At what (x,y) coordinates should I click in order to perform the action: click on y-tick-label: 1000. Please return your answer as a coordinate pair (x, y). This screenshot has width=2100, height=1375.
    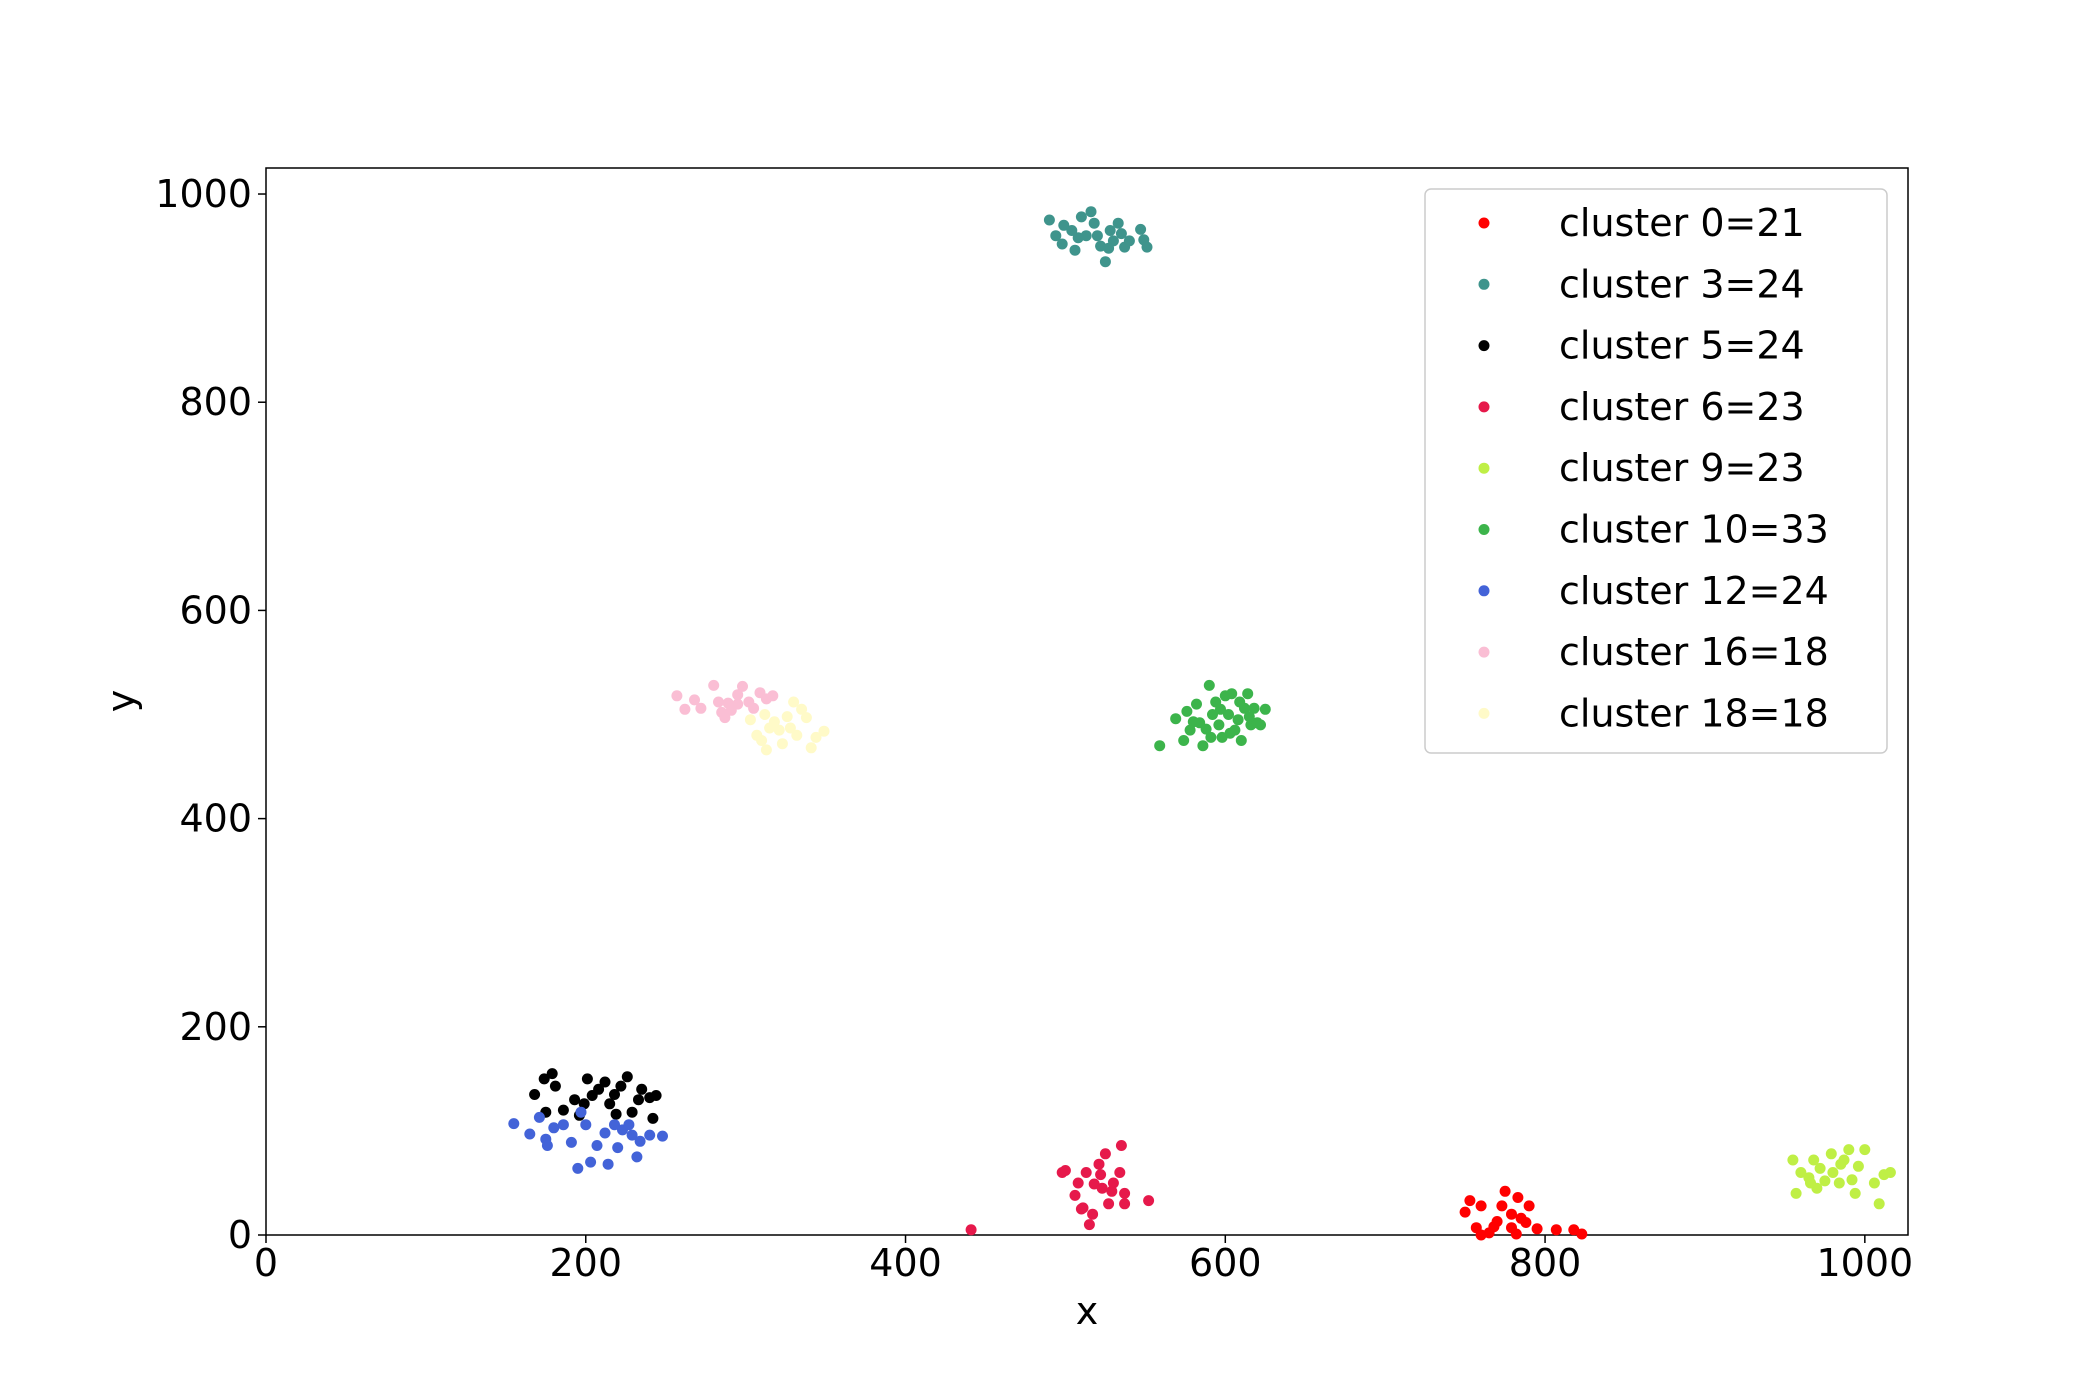
    Looking at the image, I should click on (203, 194).